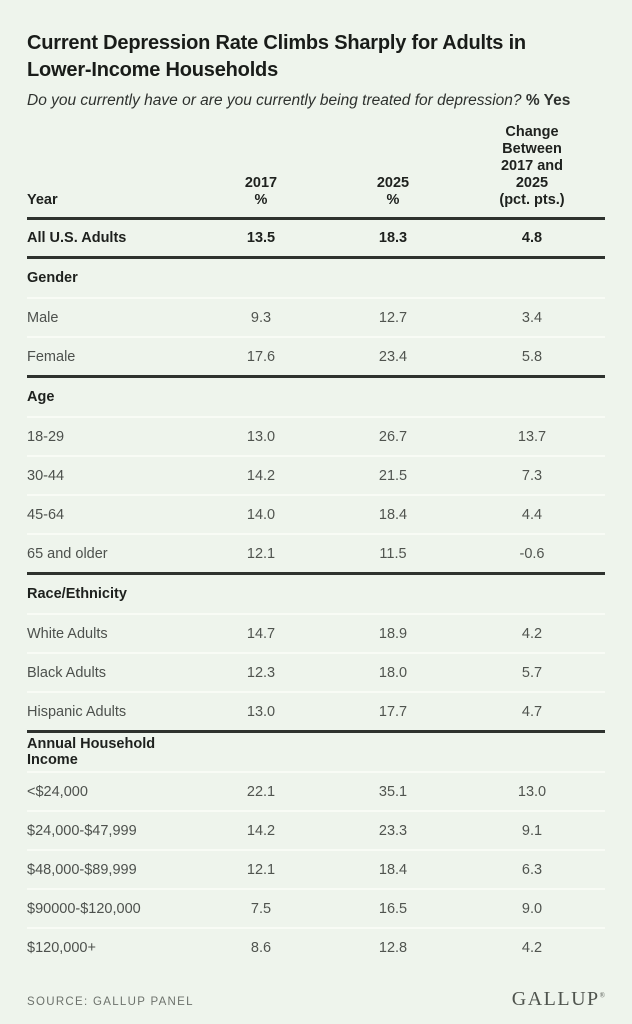 The height and width of the screenshot is (1024, 632). What do you see at coordinates (316, 753) in the screenshot?
I see `section-header-row: Annual Household Income` at bounding box center [316, 753].